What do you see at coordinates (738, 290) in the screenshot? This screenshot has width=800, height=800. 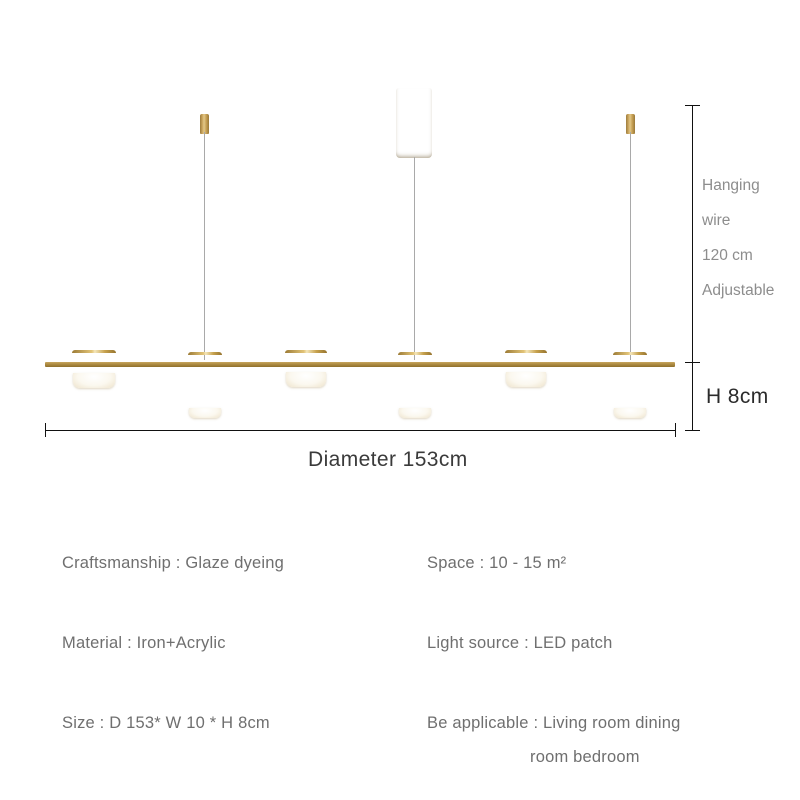 I see `hanging-note-line-4: Adjustable` at bounding box center [738, 290].